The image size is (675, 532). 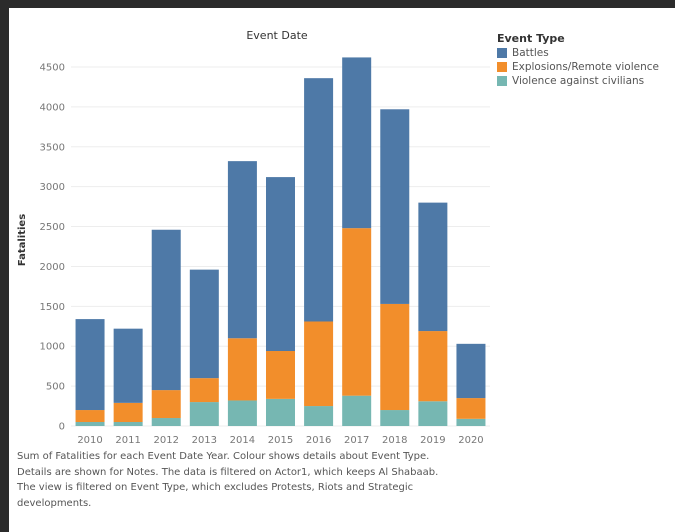 I want to click on legend-title: Event Type, so click(x=531, y=38).